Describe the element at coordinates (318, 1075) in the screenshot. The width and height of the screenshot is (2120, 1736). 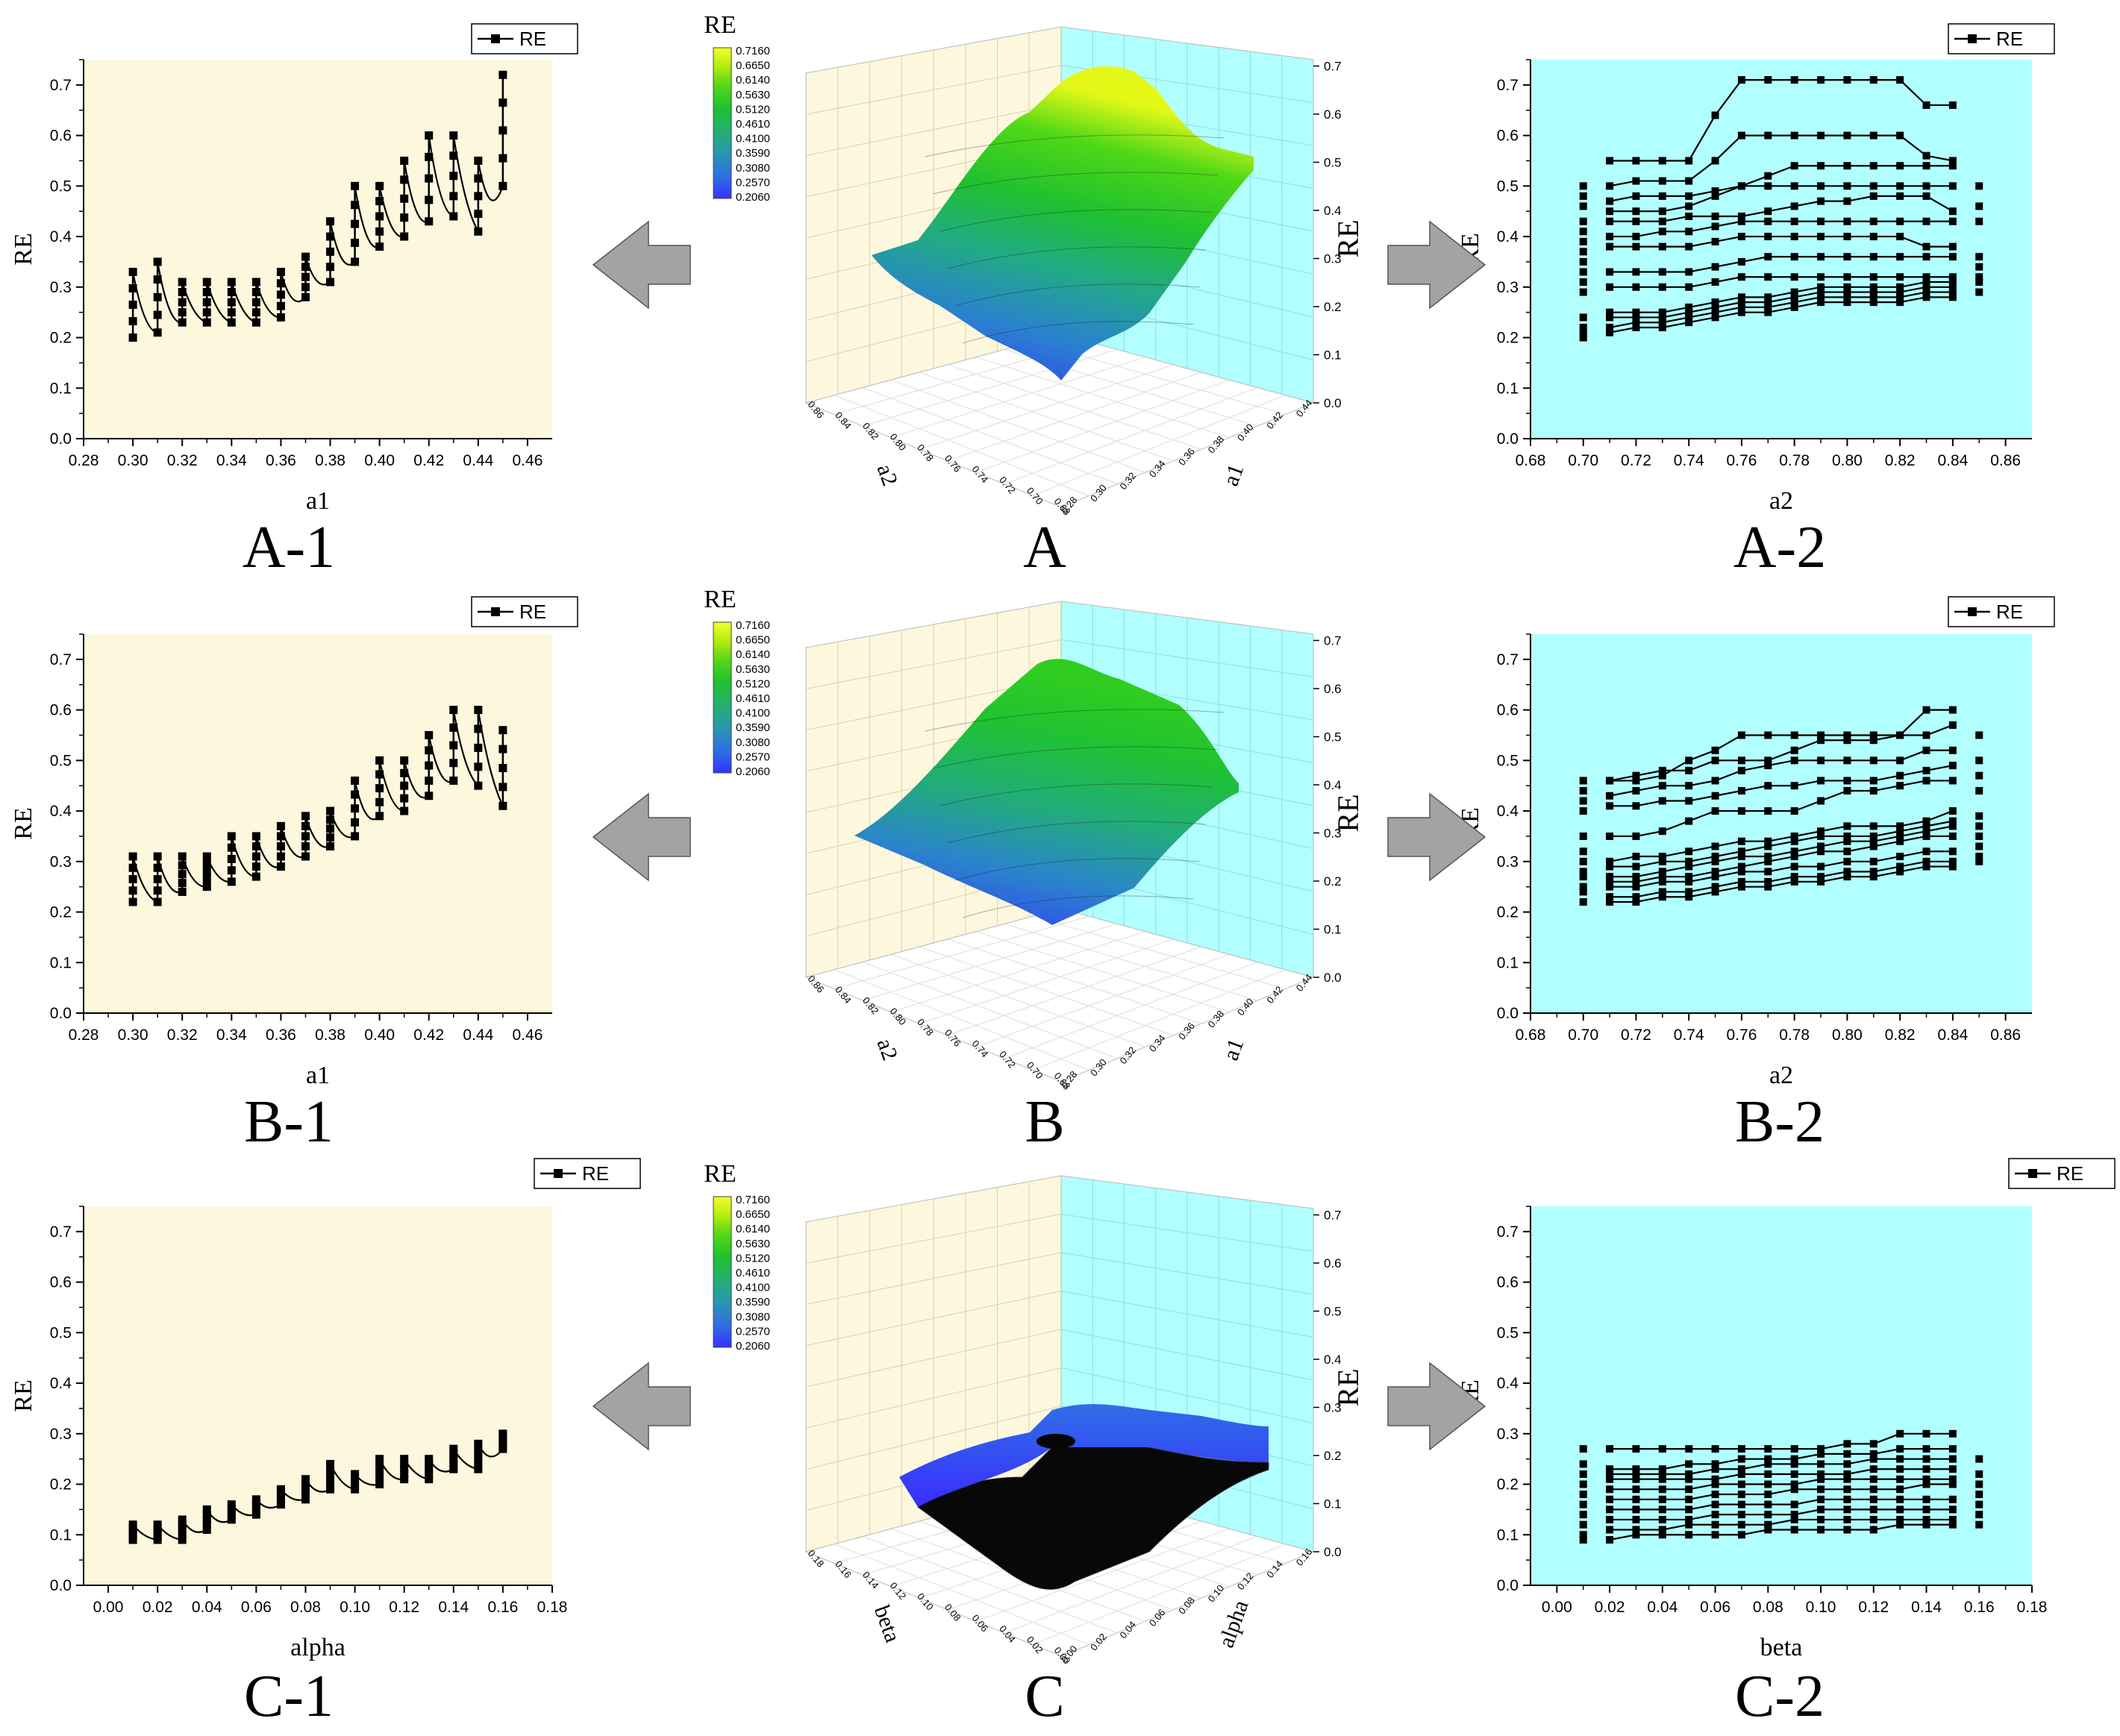
I see `x-axis-label: a1` at that location.